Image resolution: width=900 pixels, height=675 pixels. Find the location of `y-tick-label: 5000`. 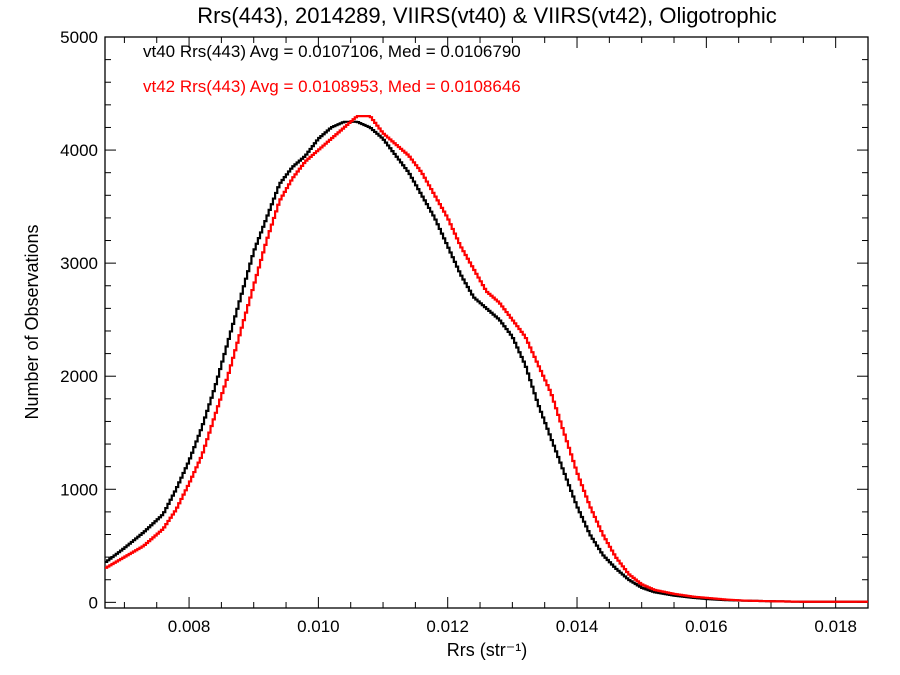

y-tick-label: 5000 is located at coordinates (79, 37).